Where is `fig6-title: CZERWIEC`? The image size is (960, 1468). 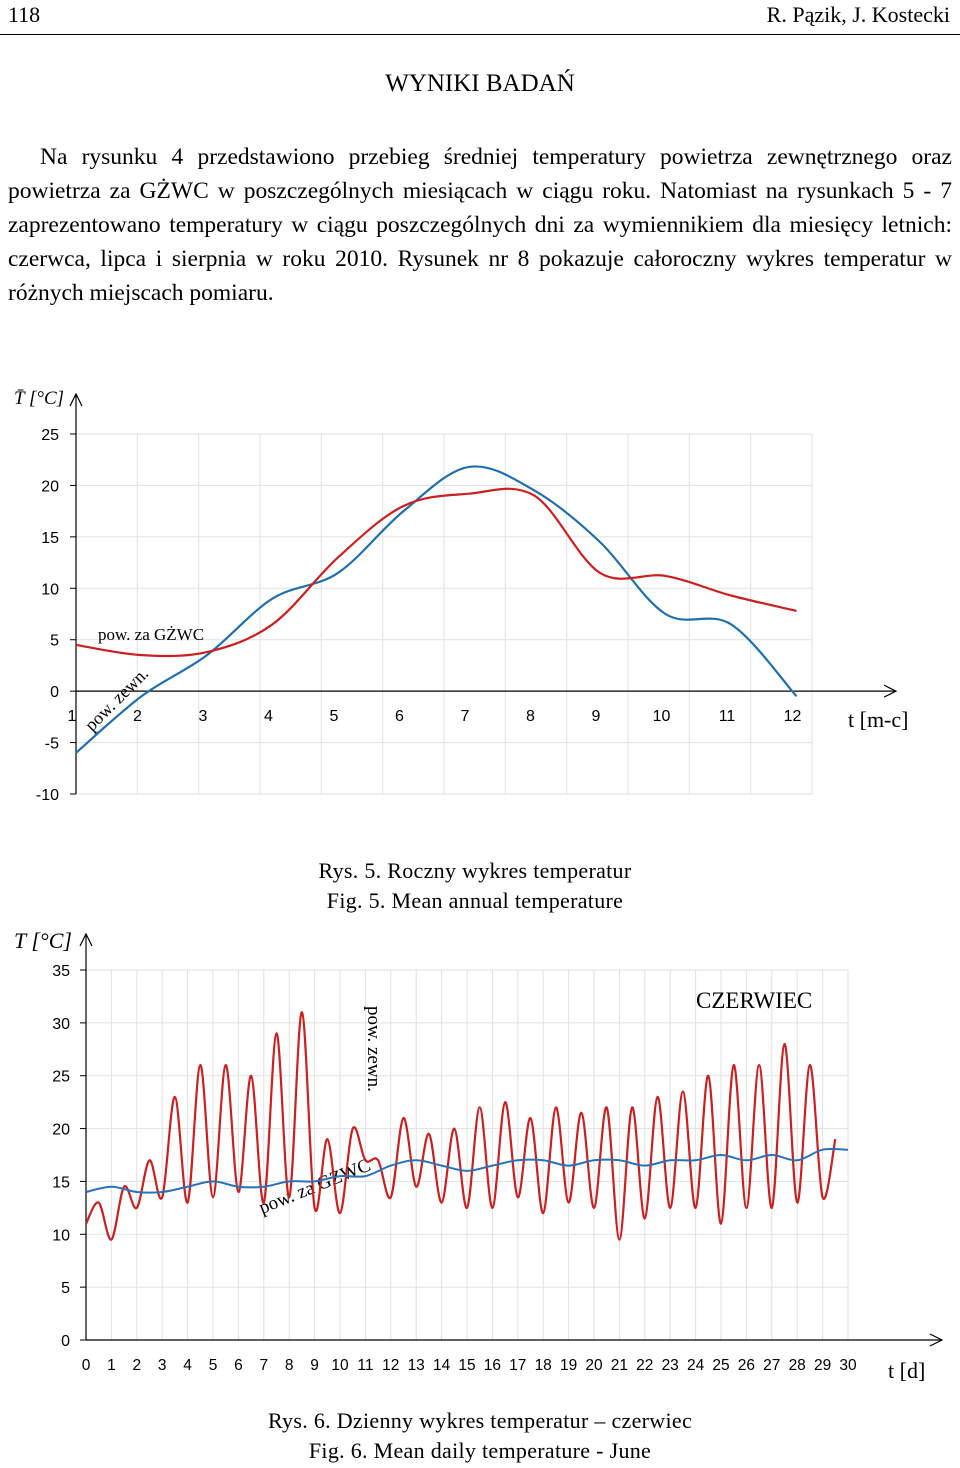 fig6-title: CZERWIEC is located at coordinates (754, 1000).